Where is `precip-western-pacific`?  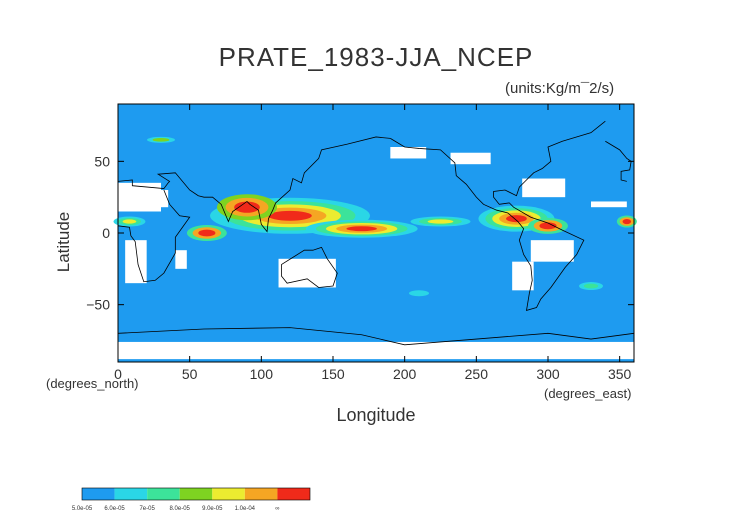
precip-western-pacific is located at coordinates (361, 228).